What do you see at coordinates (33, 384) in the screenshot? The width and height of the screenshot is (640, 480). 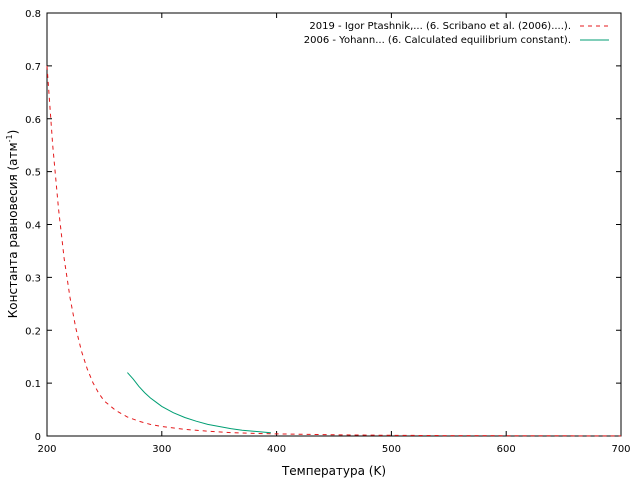 I see `y-tick-label: 0.1` at bounding box center [33, 384].